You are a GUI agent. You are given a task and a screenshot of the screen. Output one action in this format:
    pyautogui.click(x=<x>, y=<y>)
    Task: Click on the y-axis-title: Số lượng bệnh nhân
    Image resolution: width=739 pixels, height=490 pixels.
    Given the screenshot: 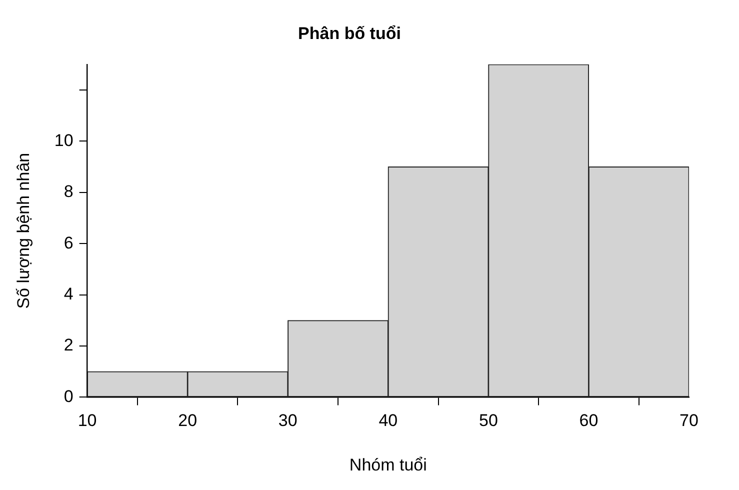 What is the action you would take?
    pyautogui.click(x=23, y=230)
    